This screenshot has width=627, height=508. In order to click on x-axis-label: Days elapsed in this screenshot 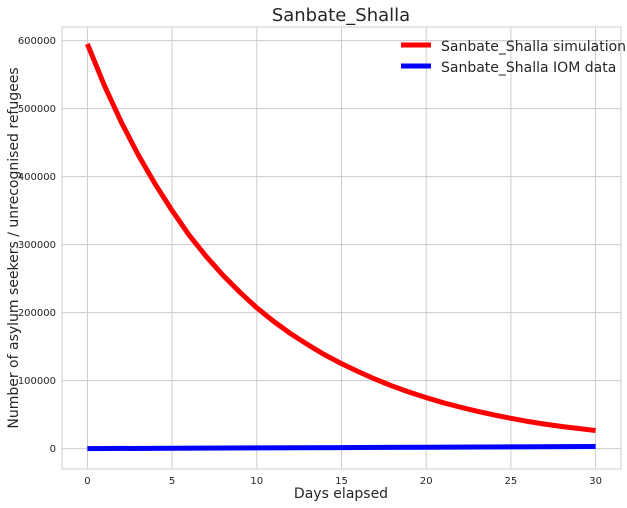, I will do `click(341, 494)`.